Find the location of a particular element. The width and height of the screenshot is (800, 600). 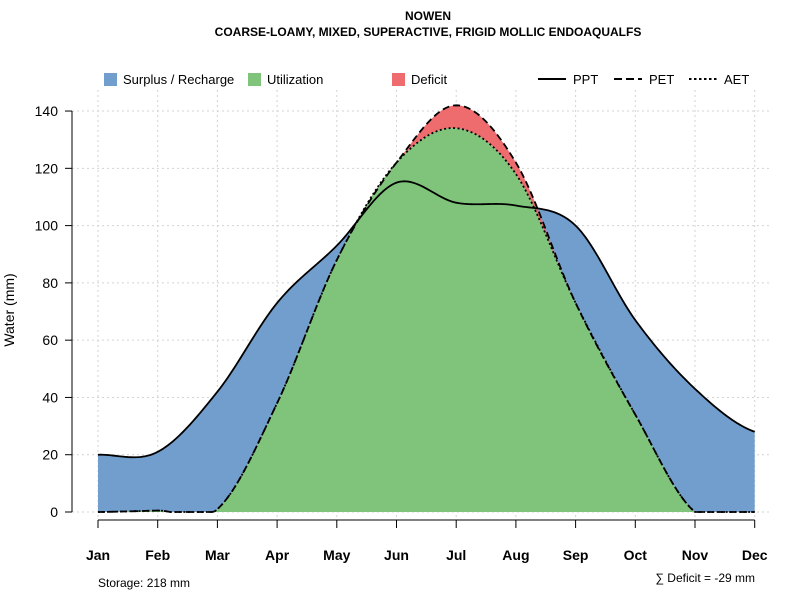

x-tick-label: Dec is located at coordinates (755, 555).